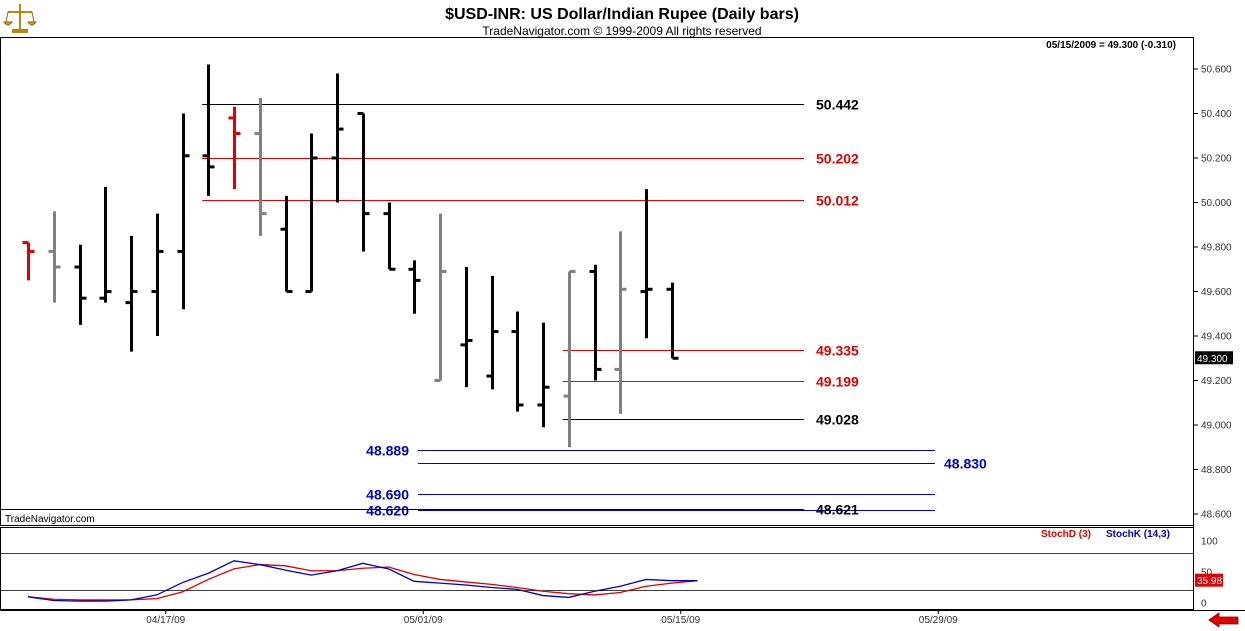 The height and width of the screenshot is (631, 1245). Describe the element at coordinates (965, 464) in the screenshot. I see `level-label-48.830: 48.830` at that location.